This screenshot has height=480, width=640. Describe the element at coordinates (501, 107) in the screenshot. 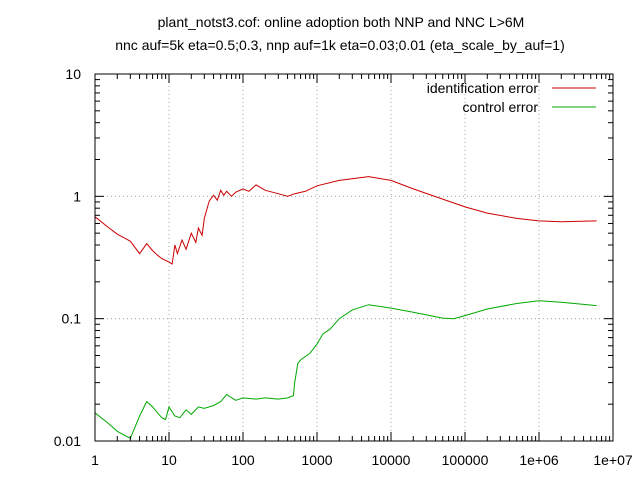

I see `legend-label: control error` at that location.